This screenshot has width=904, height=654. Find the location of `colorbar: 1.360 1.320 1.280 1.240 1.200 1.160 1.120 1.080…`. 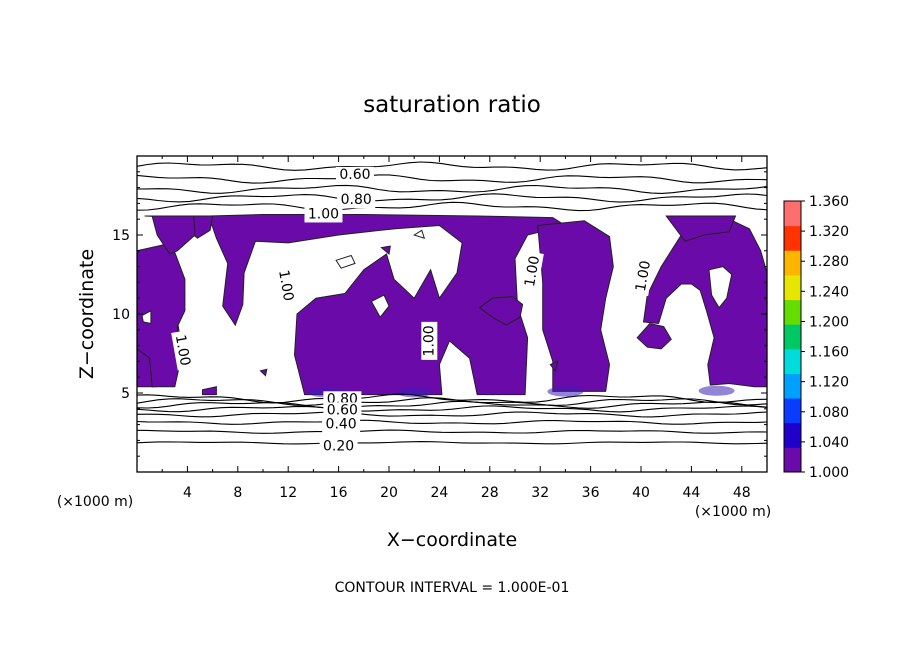

colorbar: 1.360 1.320 1.280 1.240 1.200 1.160 1.120 1.080… is located at coordinates (816, 337).